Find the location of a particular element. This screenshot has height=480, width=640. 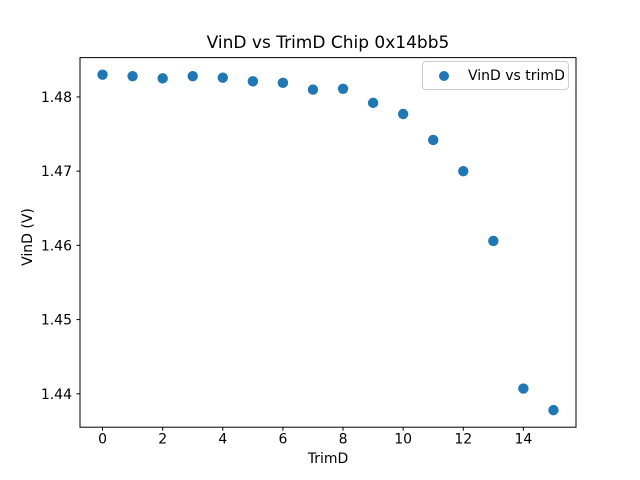

x-tick-label: 0 is located at coordinates (102, 440).